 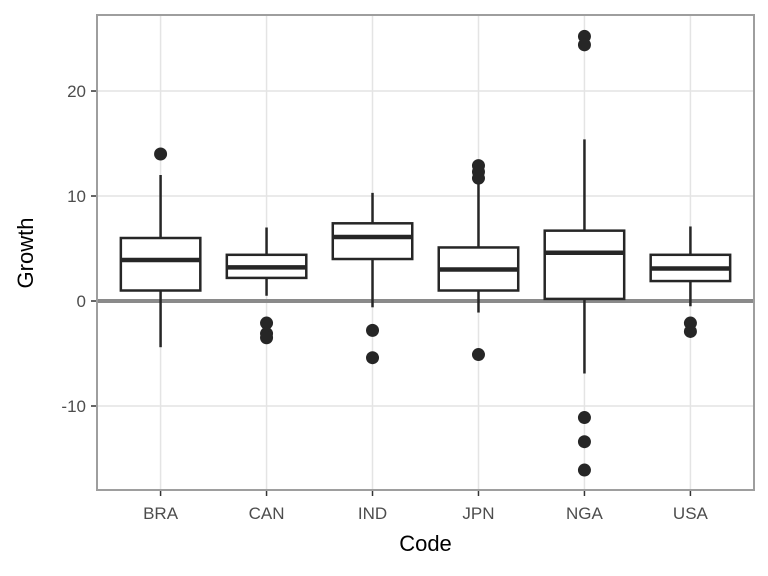 I want to click on box-BRA, so click(x=160, y=264).